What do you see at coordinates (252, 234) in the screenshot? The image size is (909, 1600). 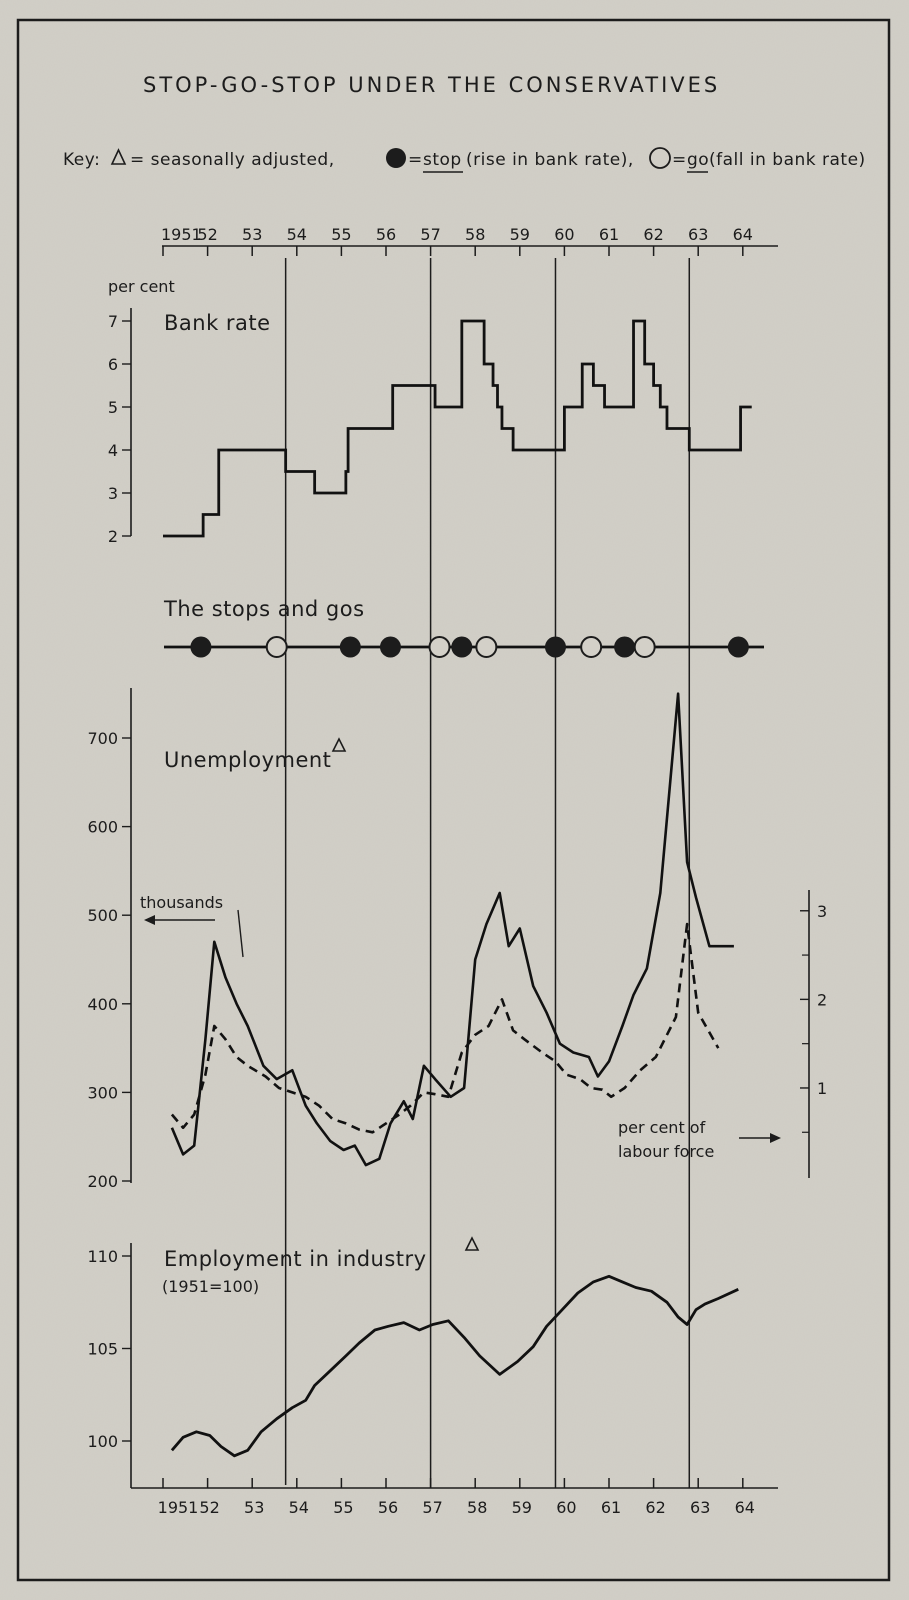 I see `top-axis-tick-label: 53` at bounding box center [252, 234].